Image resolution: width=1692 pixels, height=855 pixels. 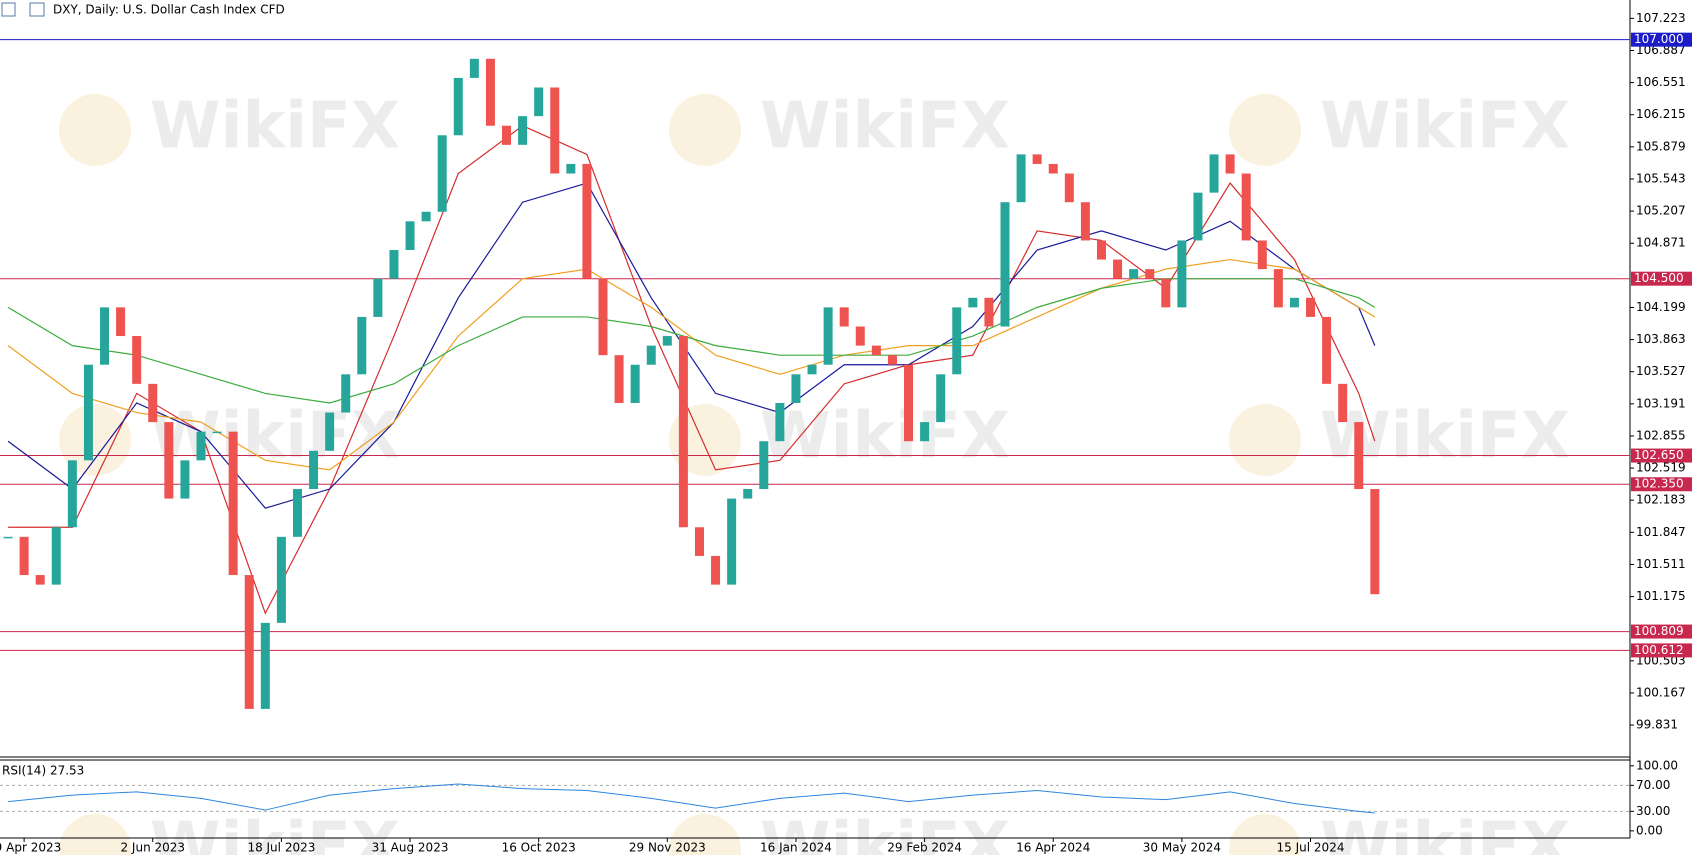 What do you see at coordinates (152, 848) in the screenshot?
I see `x-tick-label: 2 Jun 2023` at bounding box center [152, 848].